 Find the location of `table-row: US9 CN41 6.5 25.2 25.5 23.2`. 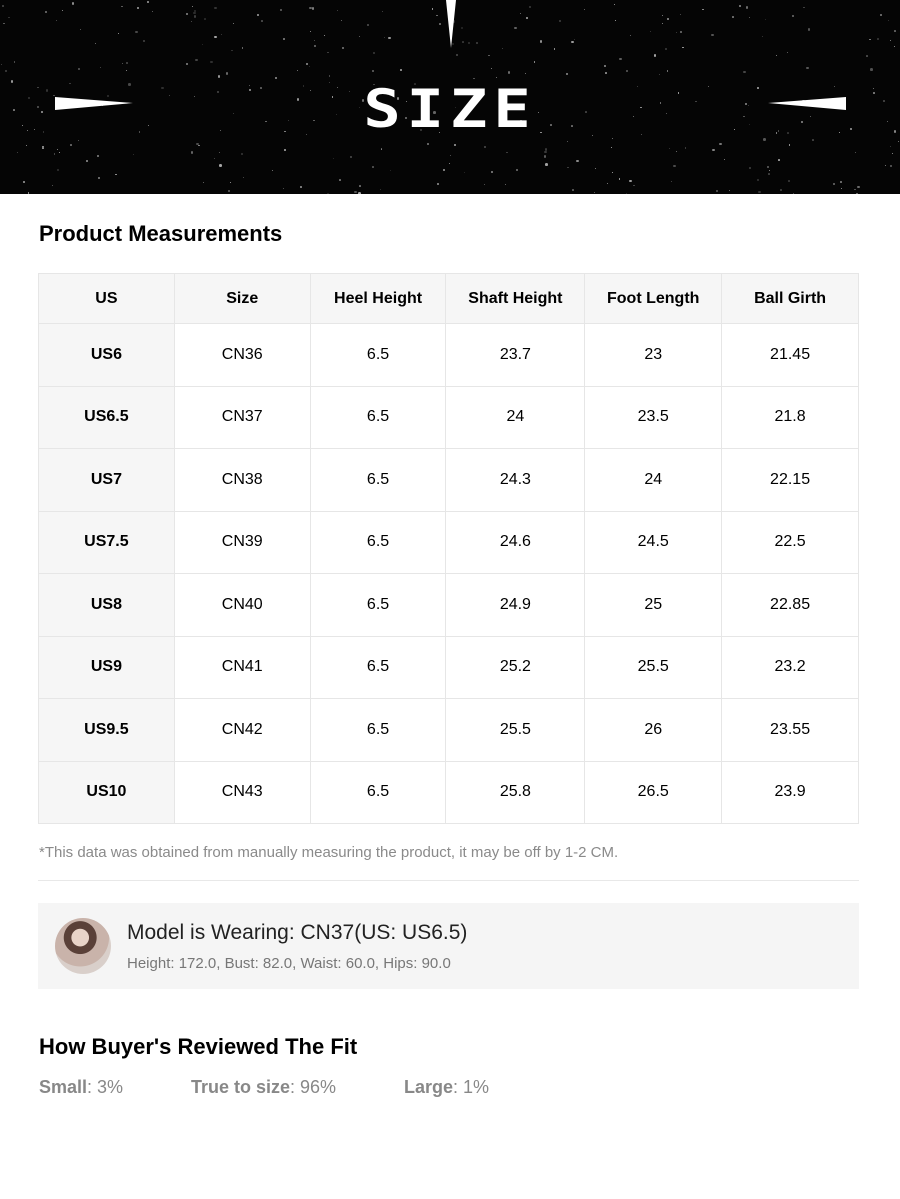

table-row: US9 CN41 6.5 25.2 25.5 23.2 is located at coordinates (449, 667).